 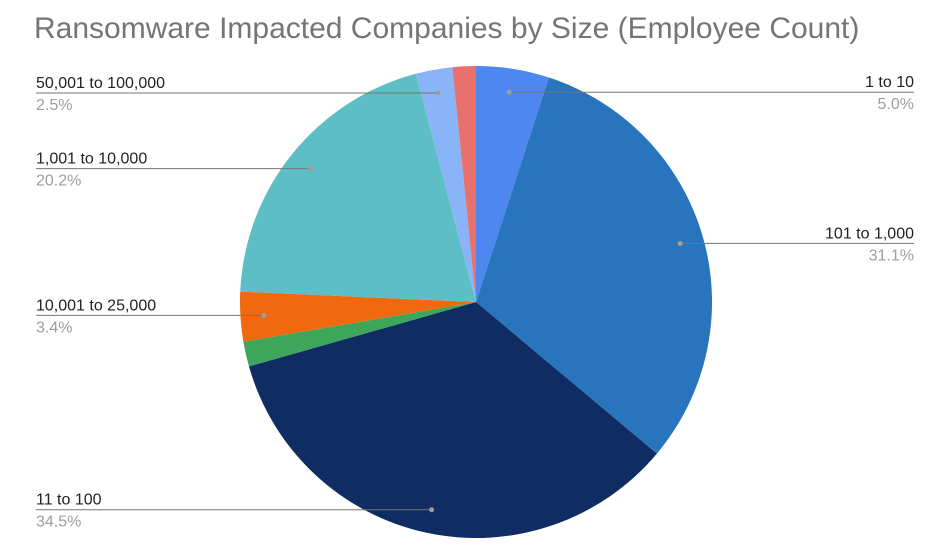 I want to click on slice-percent-101-to-1-000: 31.1%, so click(x=891, y=255).